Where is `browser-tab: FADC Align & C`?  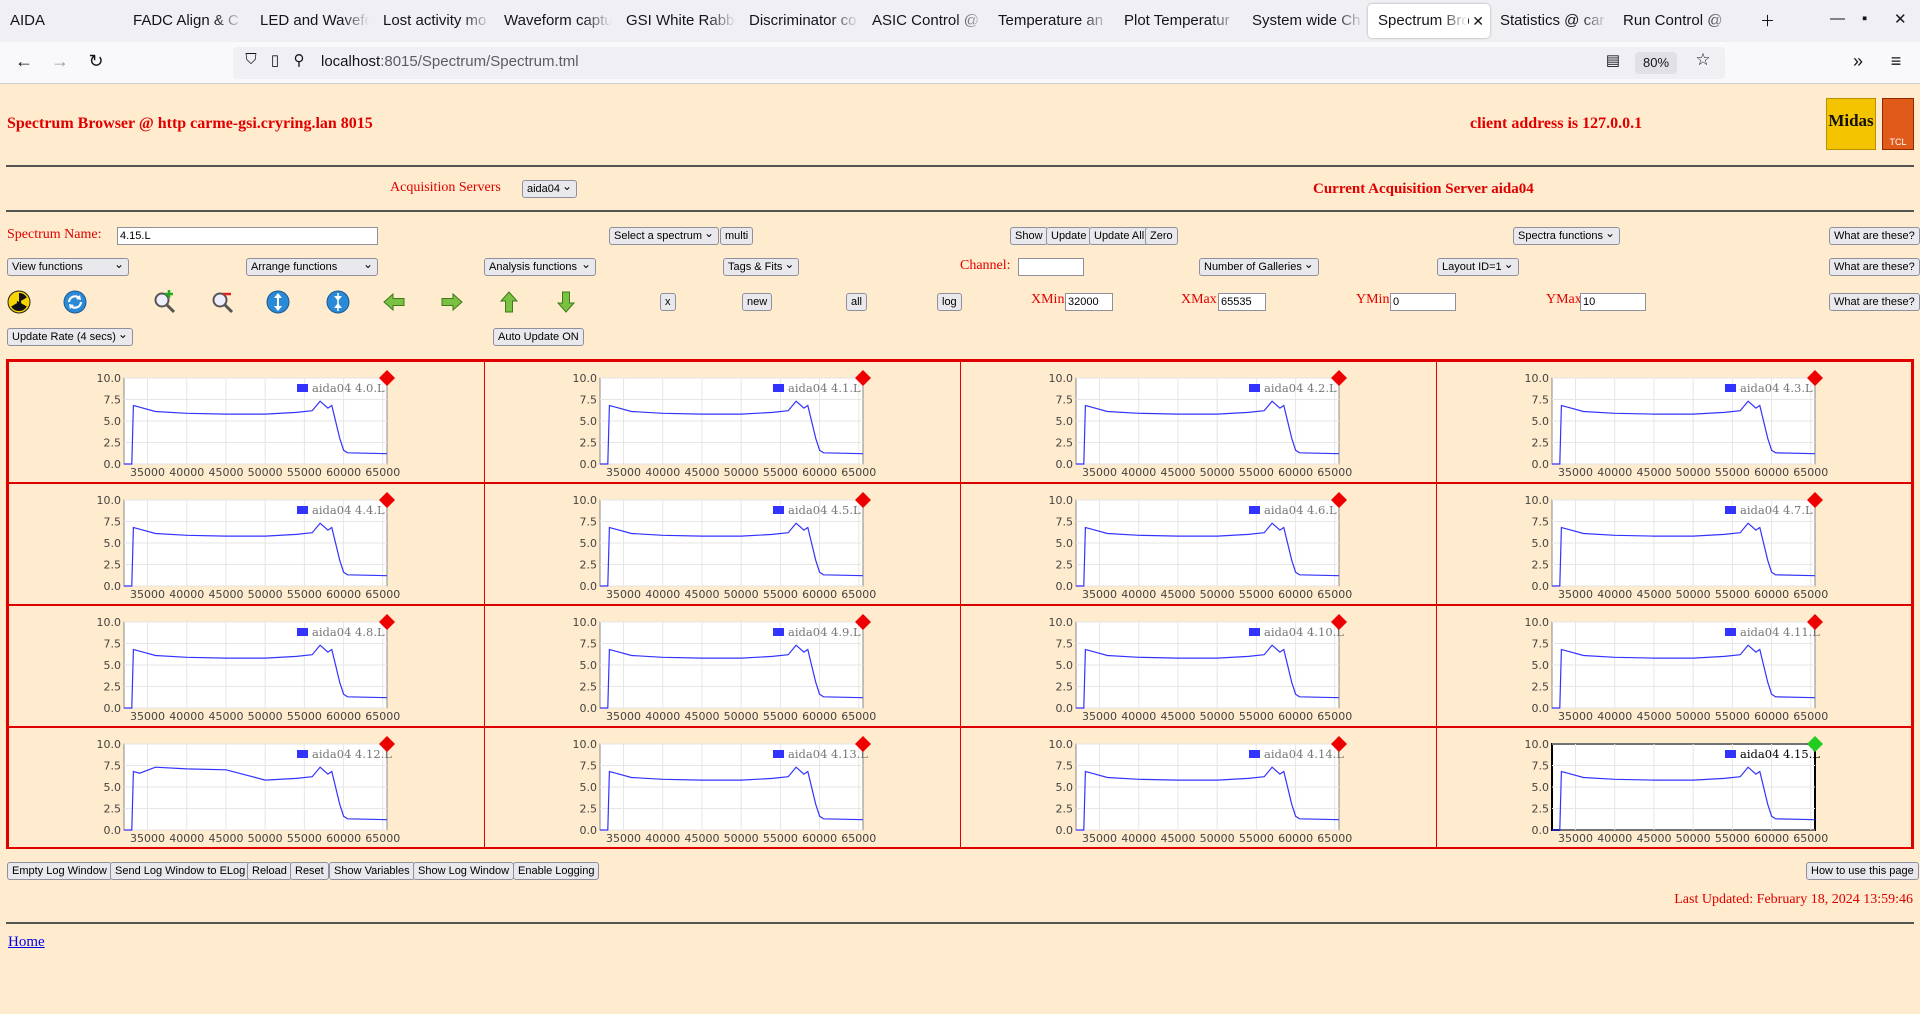 browser-tab: FADC Align & C is located at coordinates (183, 21).